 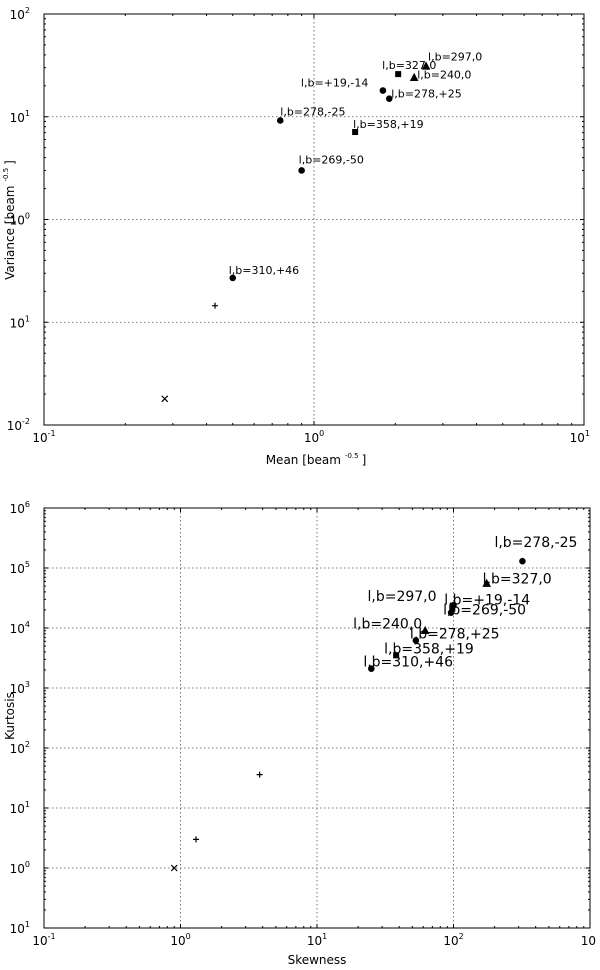 I want to click on y-axis-label: Variance [beam-0.5], so click(x=9, y=220).